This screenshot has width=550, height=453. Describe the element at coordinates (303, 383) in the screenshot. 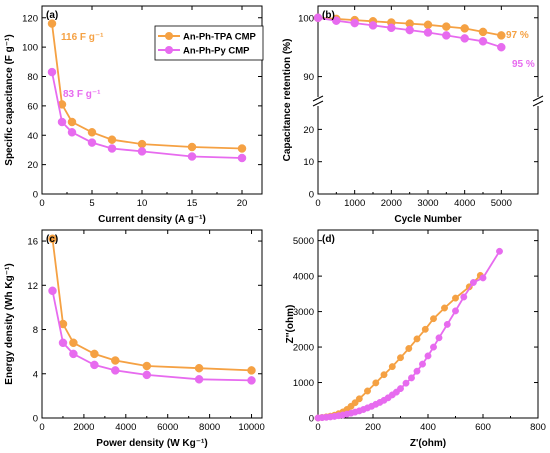

I see `y-tick-label: 1000` at that location.